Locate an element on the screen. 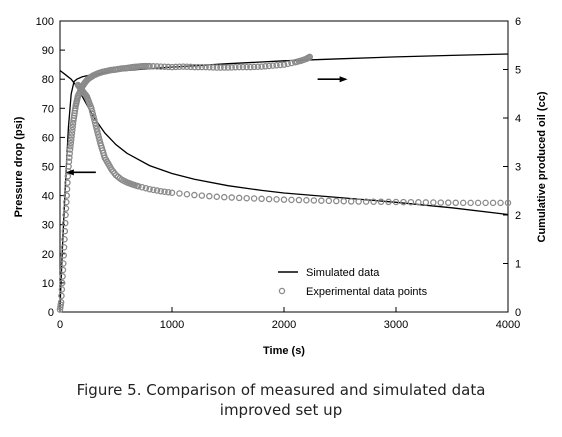 The height and width of the screenshot is (437, 562). arrow-left-icon is located at coordinates (69, 172).